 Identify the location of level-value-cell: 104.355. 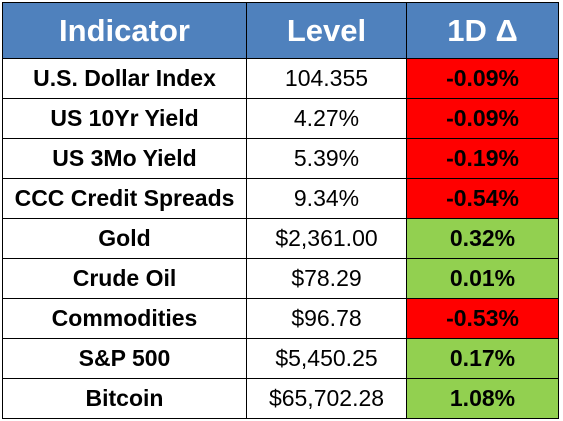
(326, 78).